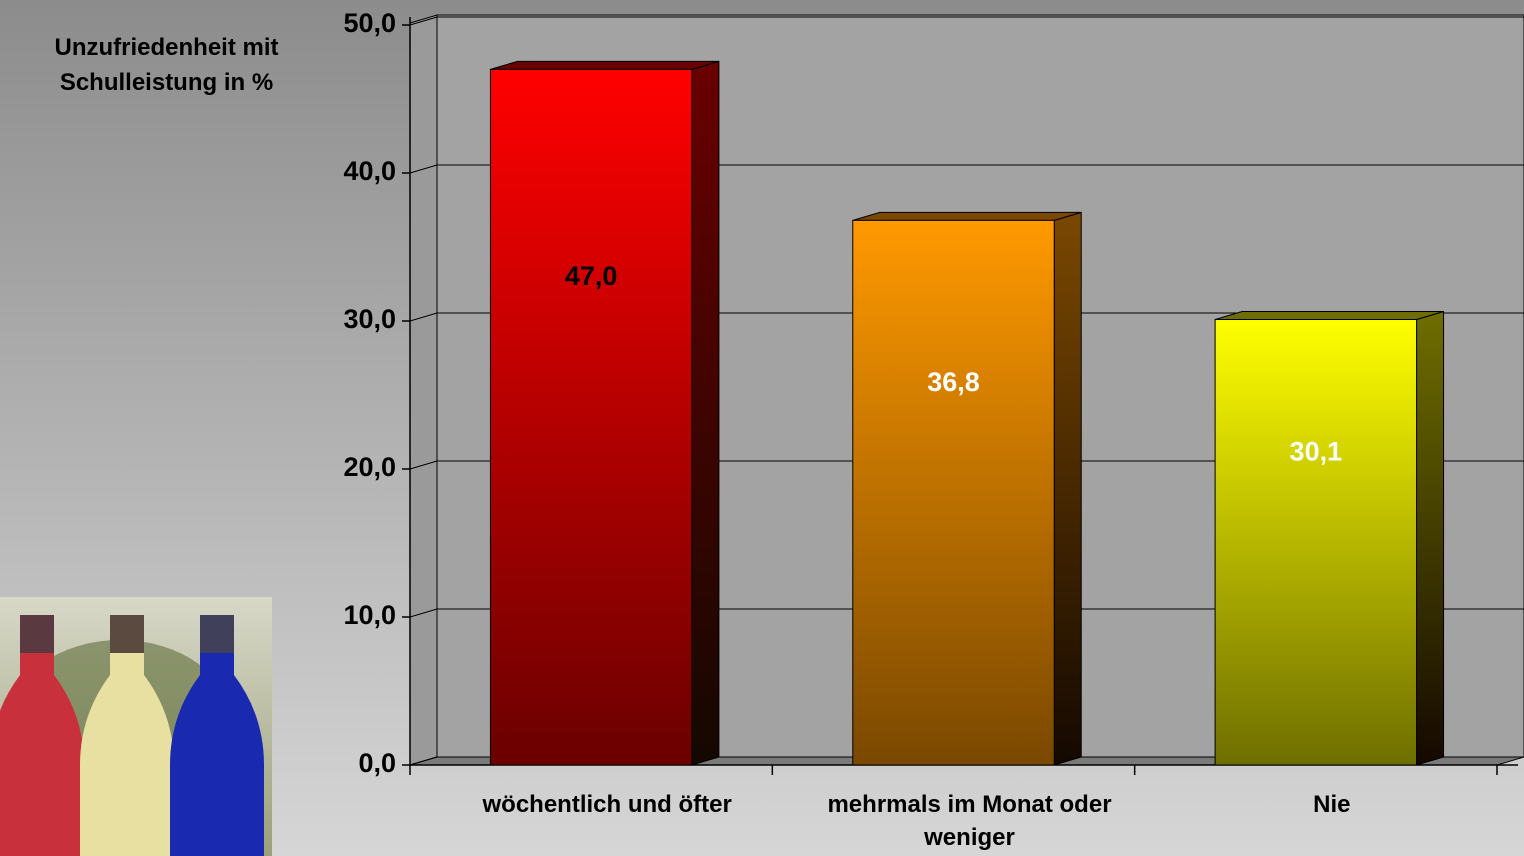 This screenshot has width=1524, height=856. What do you see at coordinates (369, 171) in the screenshot?
I see `y-tick-label: 40,0` at bounding box center [369, 171].